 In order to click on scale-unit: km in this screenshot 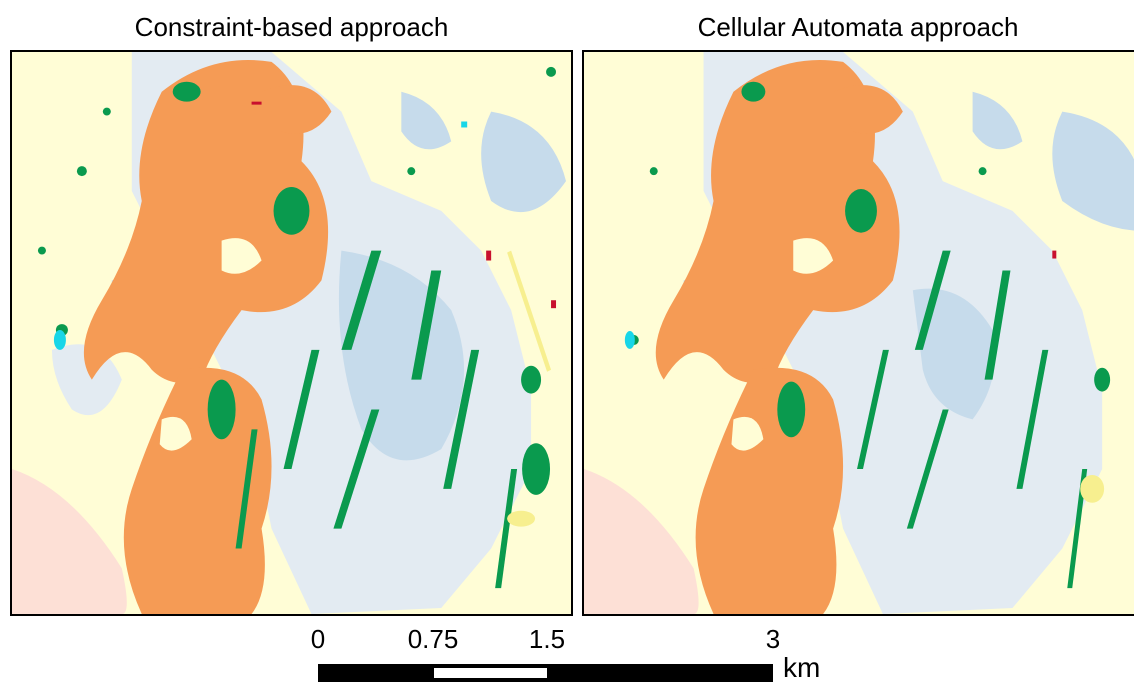, I will do `click(802, 667)`.